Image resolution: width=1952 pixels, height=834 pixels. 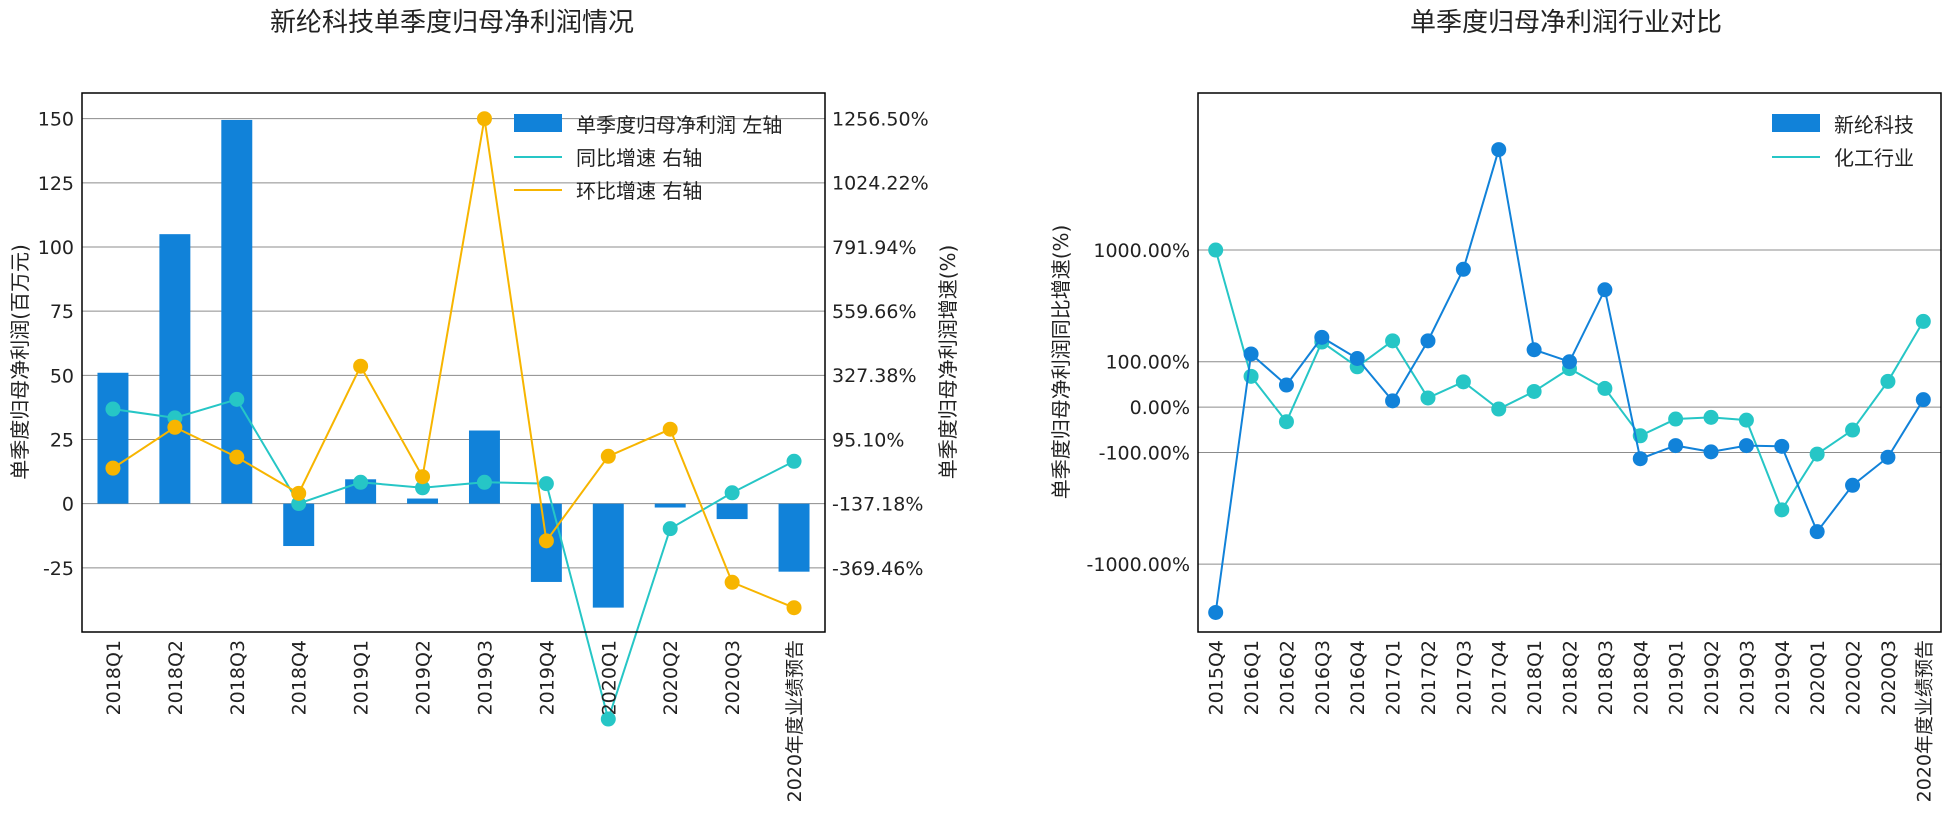 I want to click on right-x-tick-label: 2018Q2, so click(x=1571, y=677).